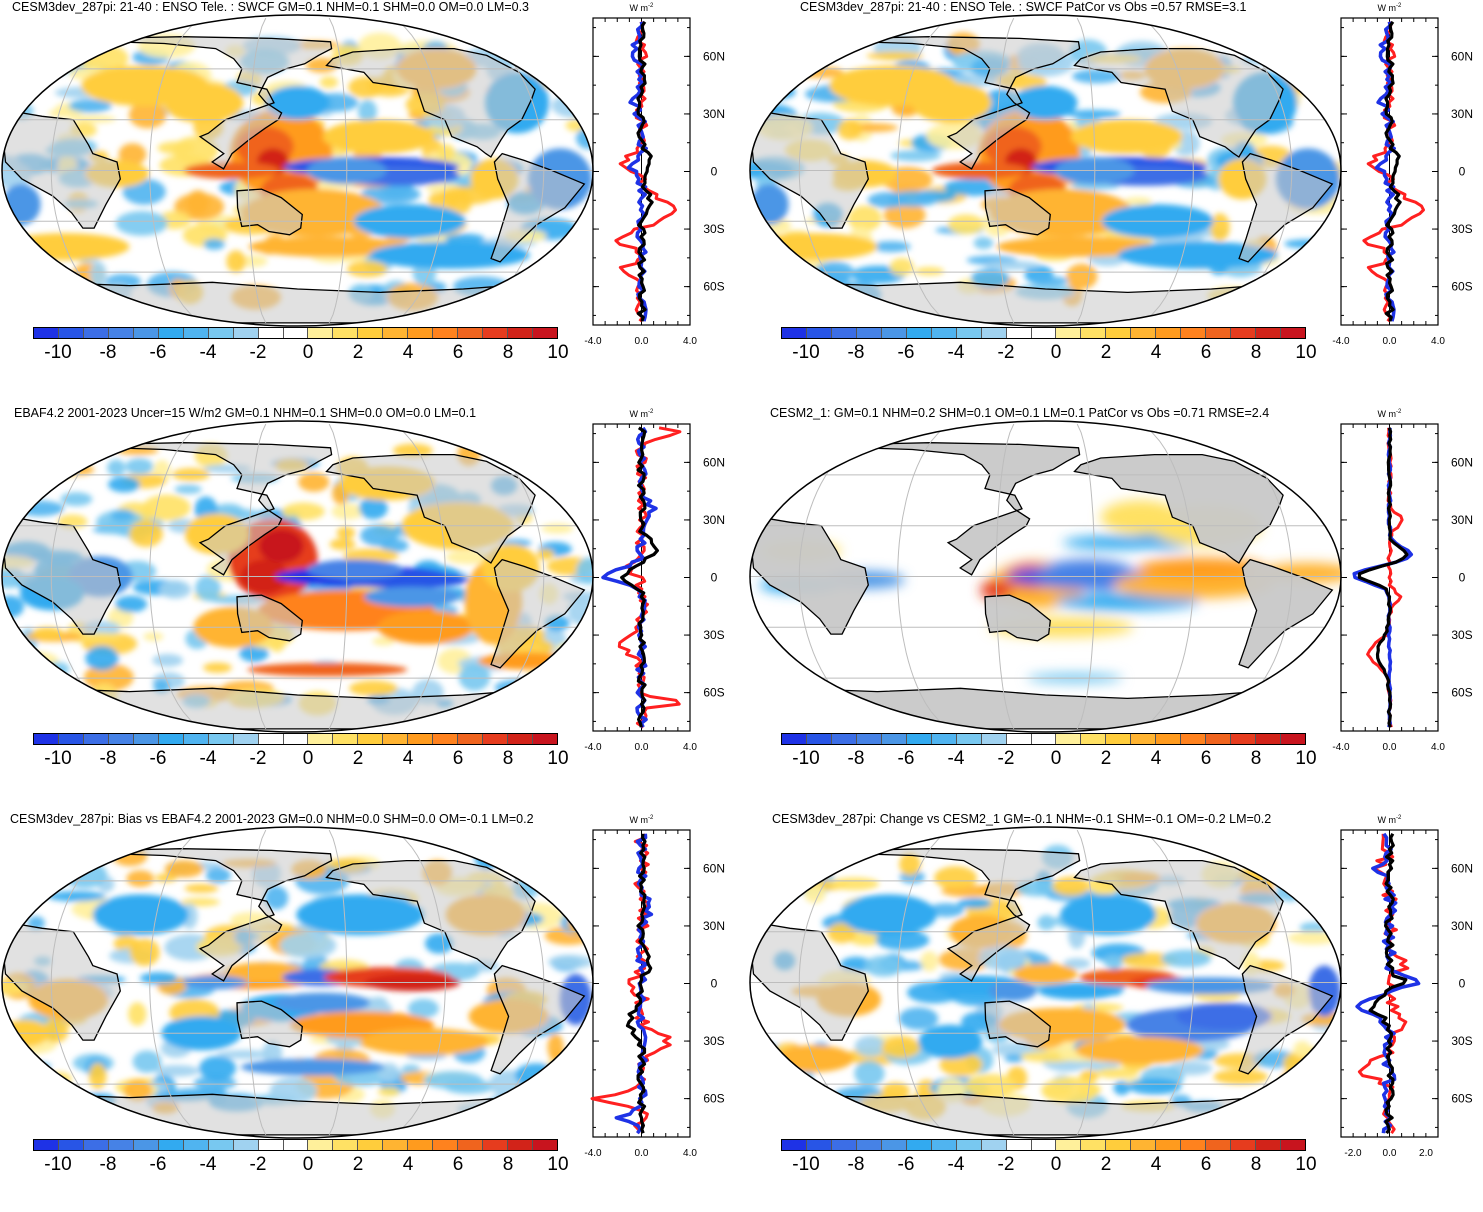 This screenshot has height=1212, width=1483. I want to click on zonal-curve-black, so click(1388, 984).